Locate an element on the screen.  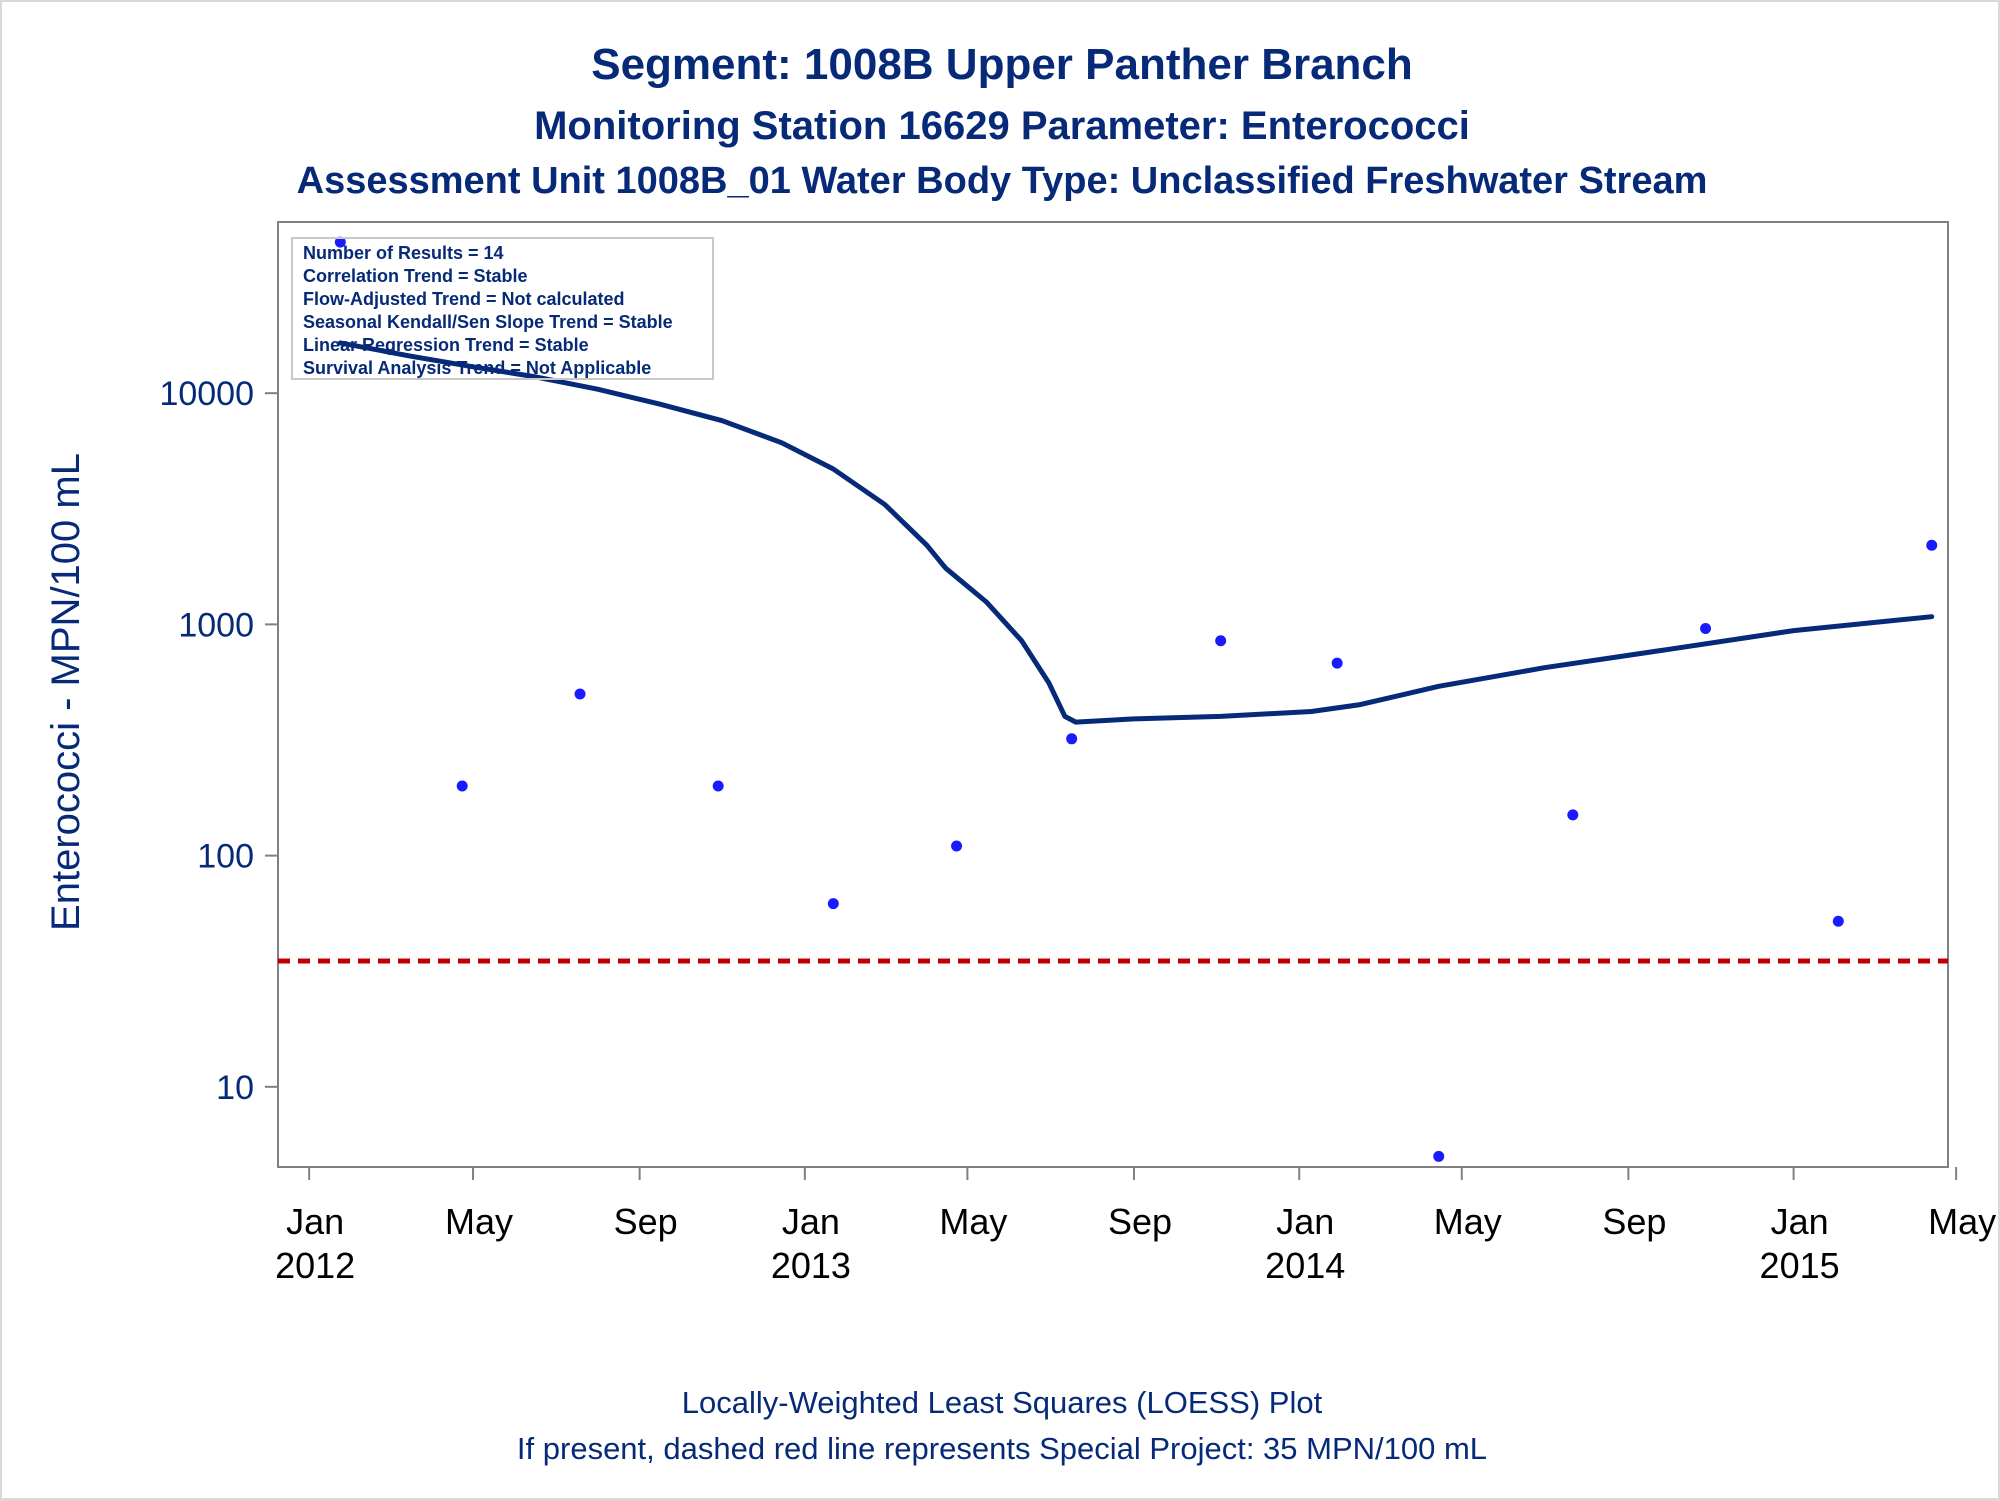
x-tick-year-label: 2012 is located at coordinates (315, 1265).